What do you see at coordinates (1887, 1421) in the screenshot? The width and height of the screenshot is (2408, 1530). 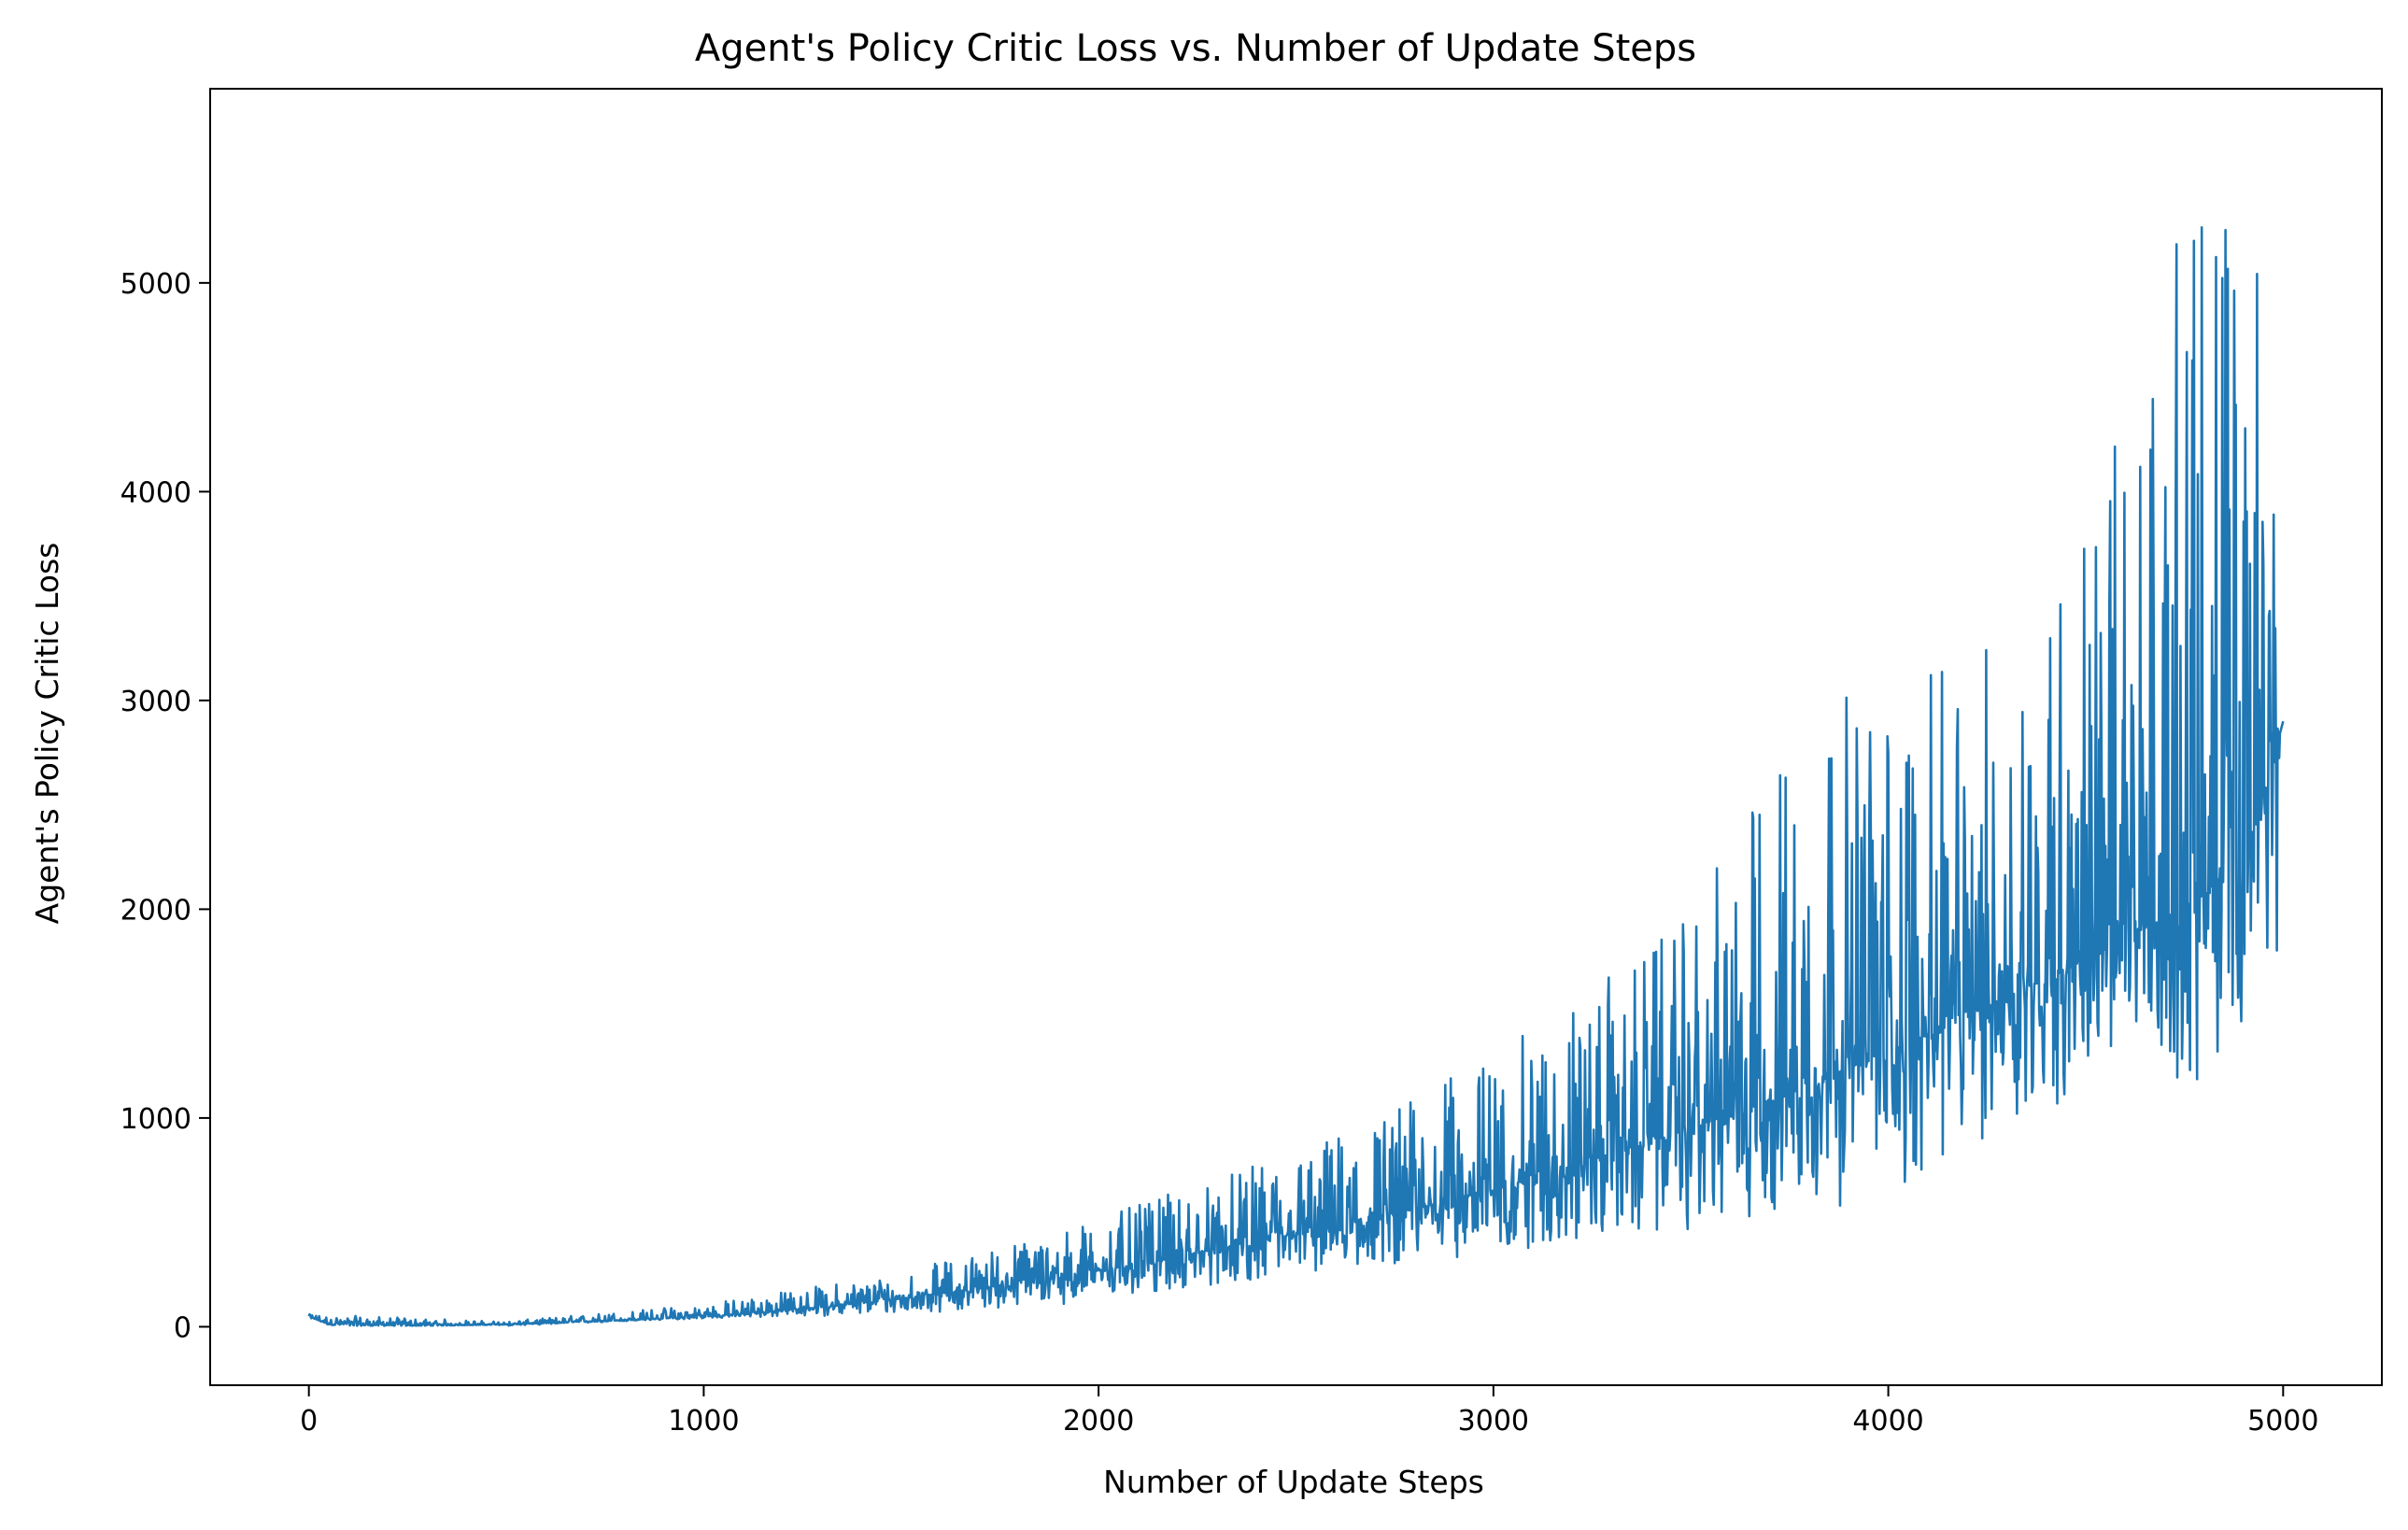 I see `x-tick-label: 4000` at bounding box center [1887, 1421].